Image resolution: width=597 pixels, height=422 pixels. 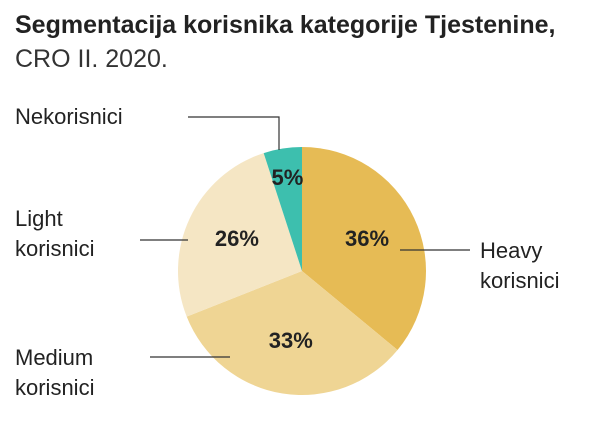 I want to click on value-label: 33%, so click(x=291, y=340).